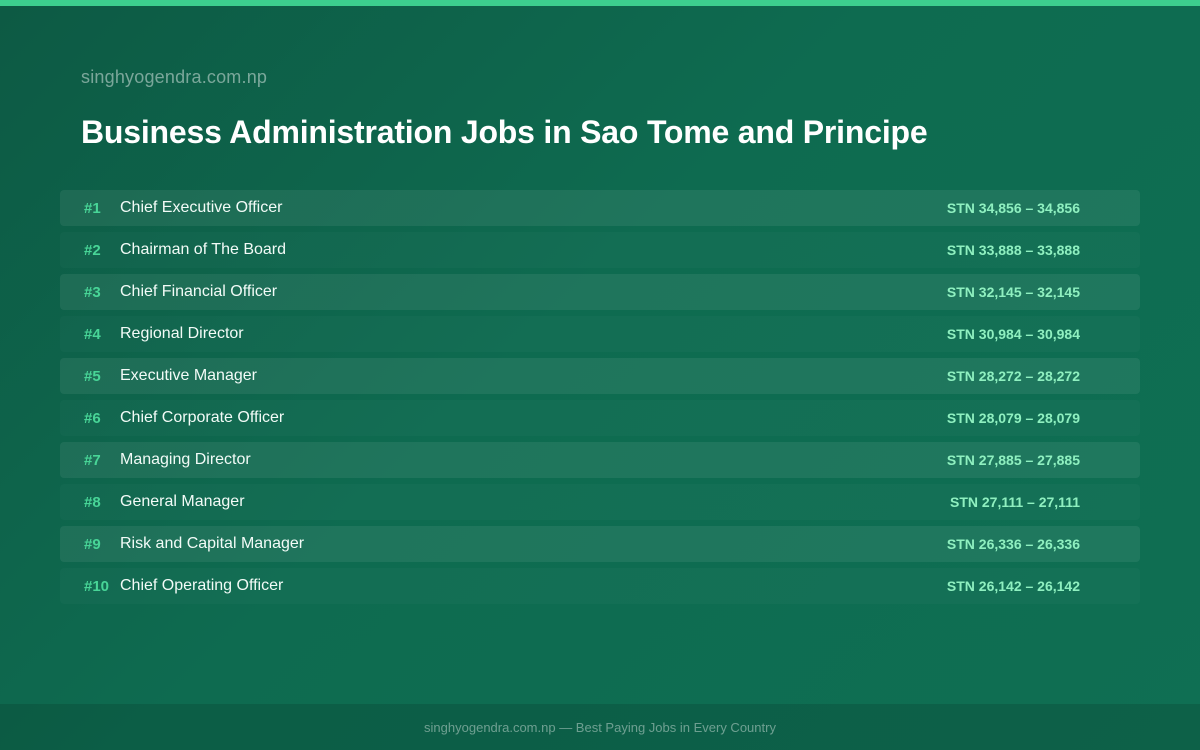  I want to click on job-salary: STN 27,111 – 27,111, so click(1014, 502).